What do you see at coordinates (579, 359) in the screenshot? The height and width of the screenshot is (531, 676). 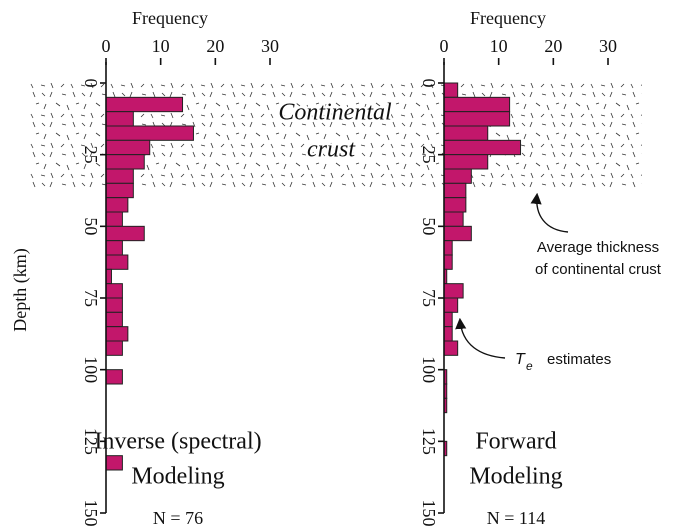 I see `annotation: estimates` at bounding box center [579, 359].